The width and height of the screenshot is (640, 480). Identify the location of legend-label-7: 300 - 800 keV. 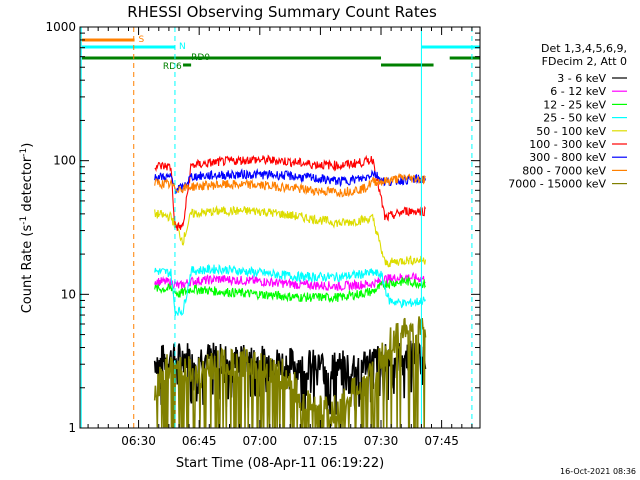
(567, 157).